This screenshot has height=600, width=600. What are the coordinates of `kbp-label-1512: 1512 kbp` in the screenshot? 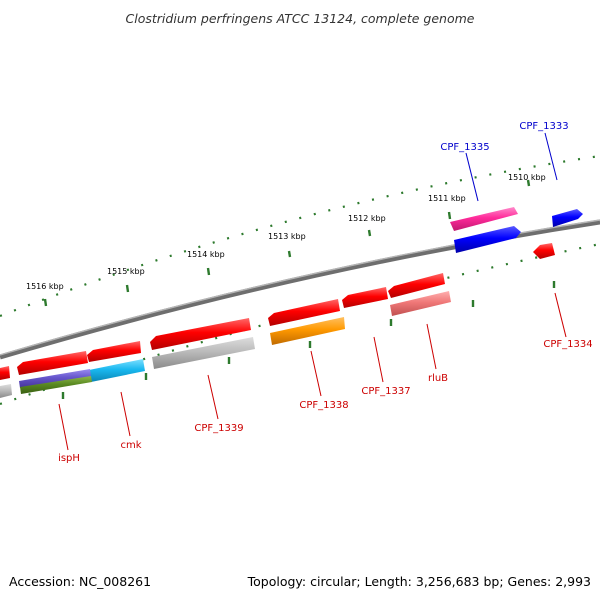 It's located at (367, 218).